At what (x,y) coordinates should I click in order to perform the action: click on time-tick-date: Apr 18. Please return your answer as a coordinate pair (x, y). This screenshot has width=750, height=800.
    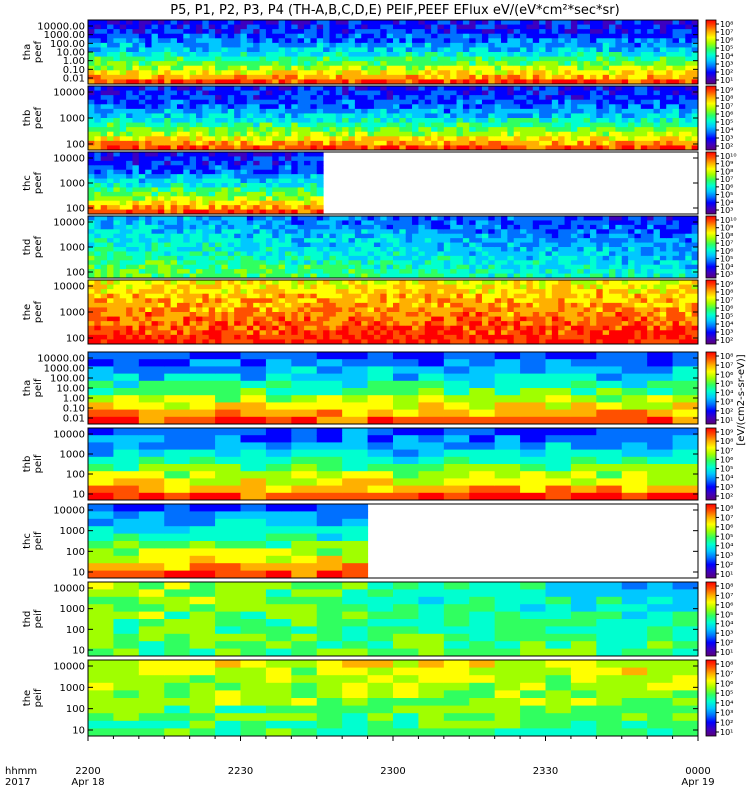
    Looking at the image, I should click on (87, 782).